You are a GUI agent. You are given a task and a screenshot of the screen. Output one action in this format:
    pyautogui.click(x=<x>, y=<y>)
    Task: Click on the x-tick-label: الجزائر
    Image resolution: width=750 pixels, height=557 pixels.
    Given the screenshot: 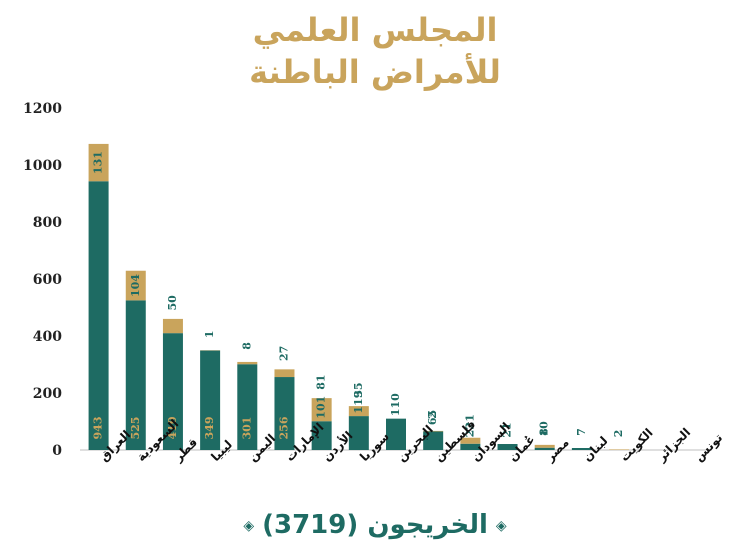 What is the action you would take?
    pyautogui.click(x=673, y=444)
    